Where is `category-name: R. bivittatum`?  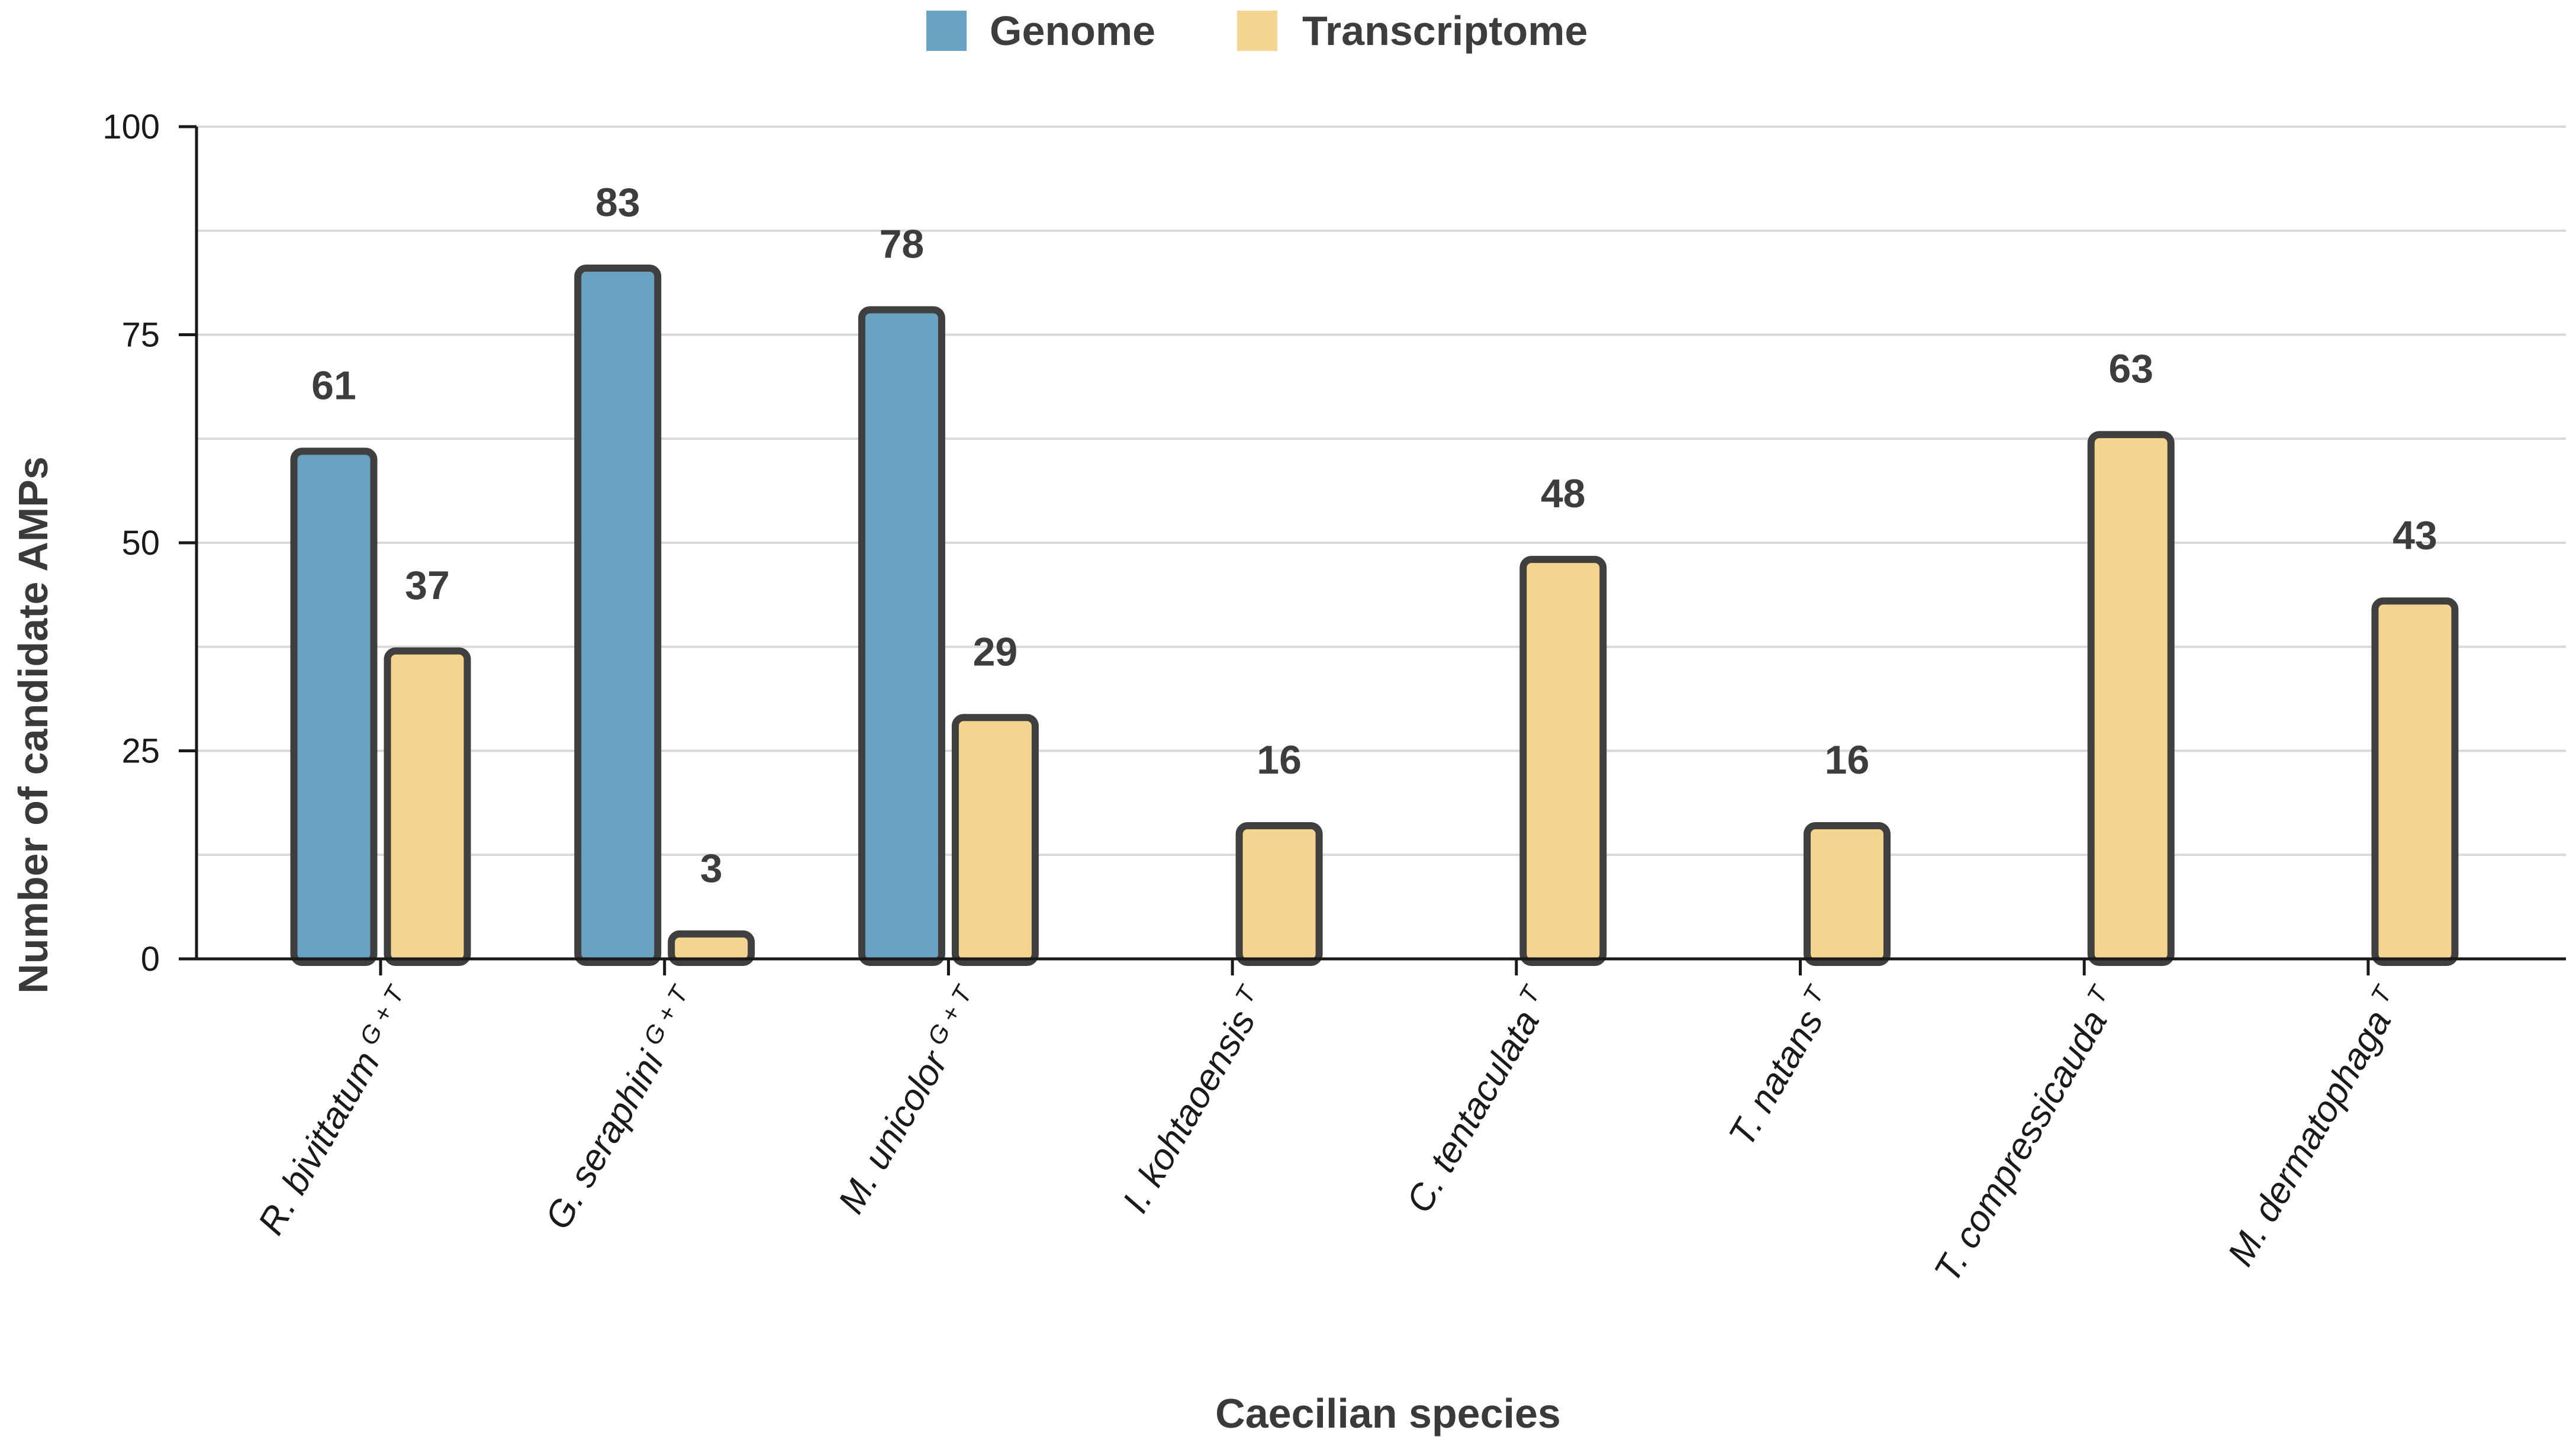
category-name: R. bivittatum is located at coordinates (319, 1143).